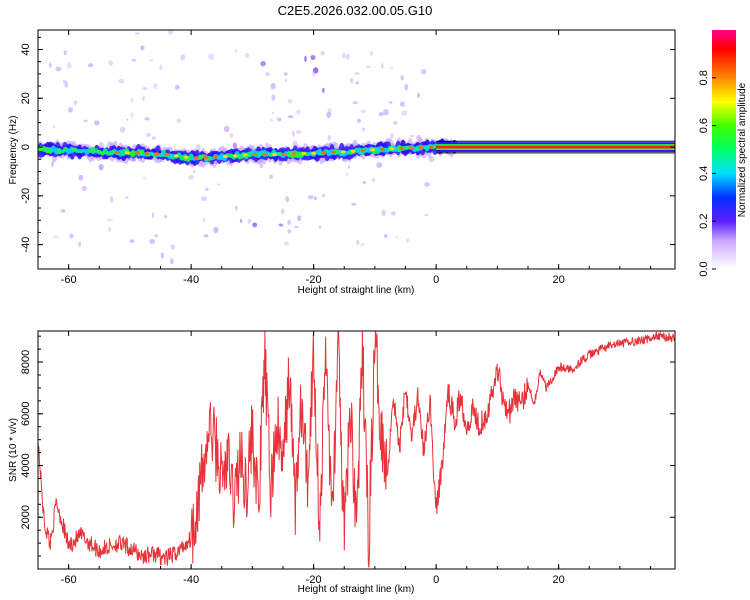 This screenshot has height=600, width=750. Describe the element at coordinates (704, 125) in the screenshot. I see `colorbar-tick-label-group: 0.6` at that location.